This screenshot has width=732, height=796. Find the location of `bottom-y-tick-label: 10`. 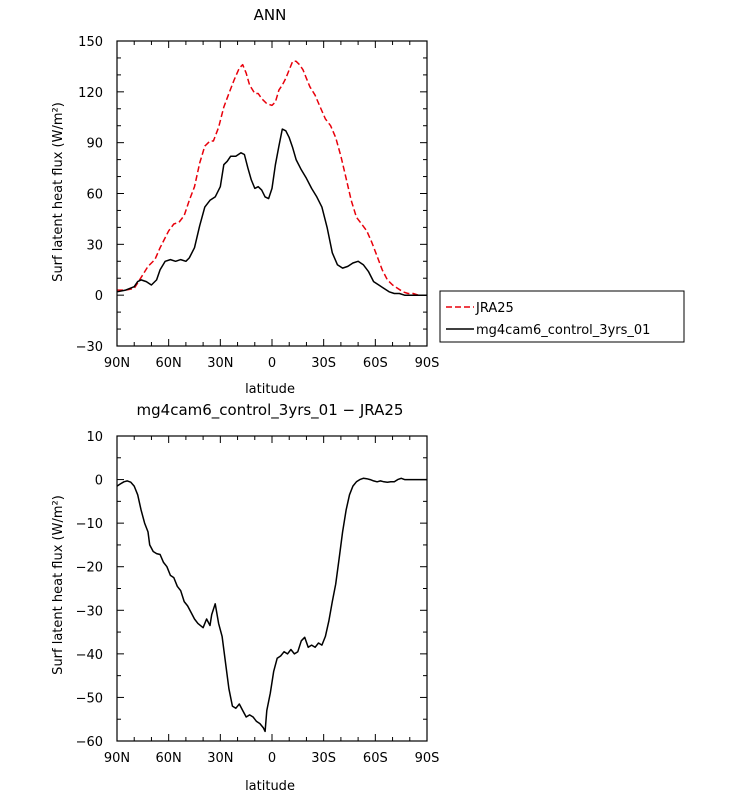

bottom-y-tick-label: 10 is located at coordinates (94, 437).